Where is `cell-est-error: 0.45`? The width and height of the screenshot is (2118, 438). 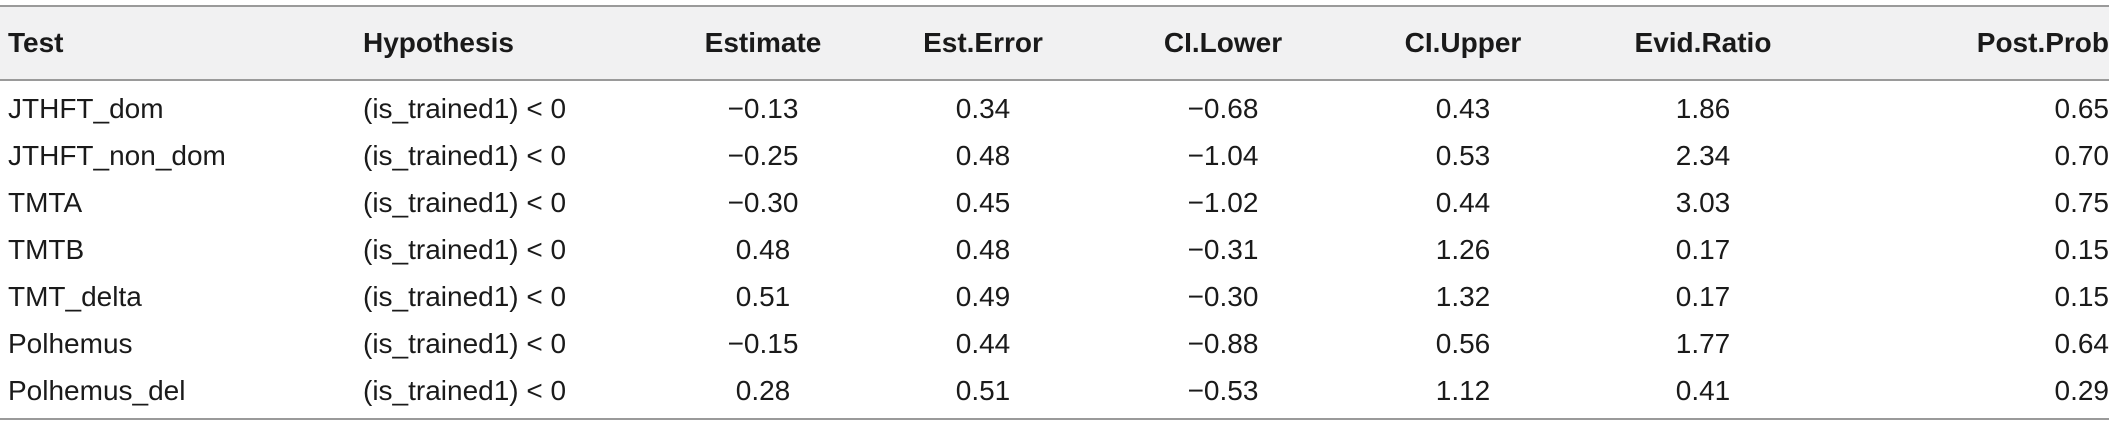 cell-est-error: 0.45 is located at coordinates (983, 202).